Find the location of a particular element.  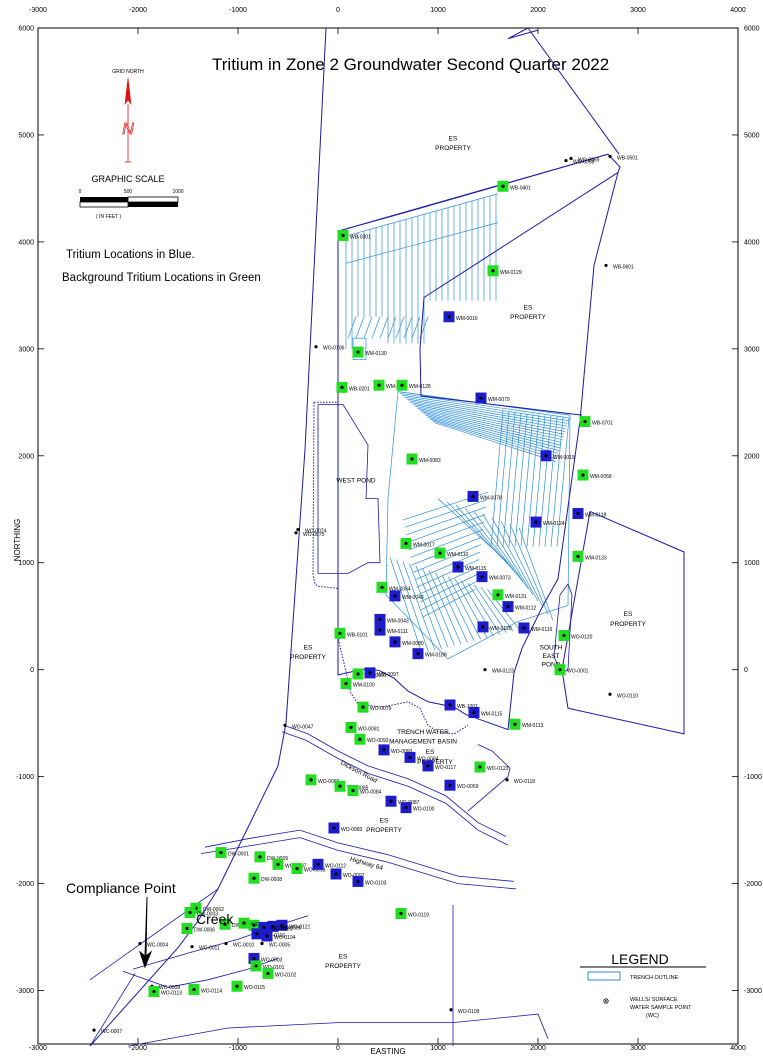

well-label: WO-0091 is located at coordinates (282, 929).